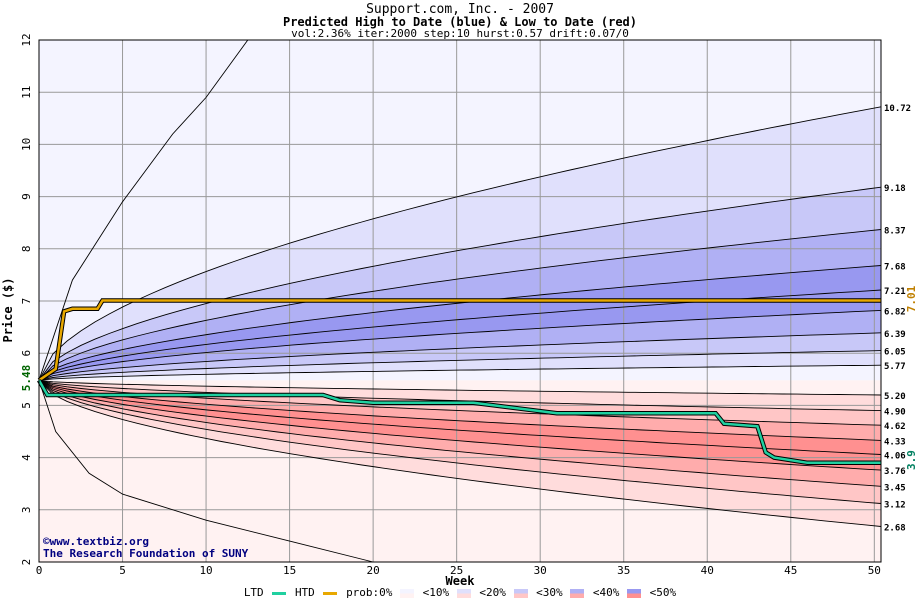 The image size is (920, 600). I want to click on legend-prob-label: prob:0%, so click(369, 592).